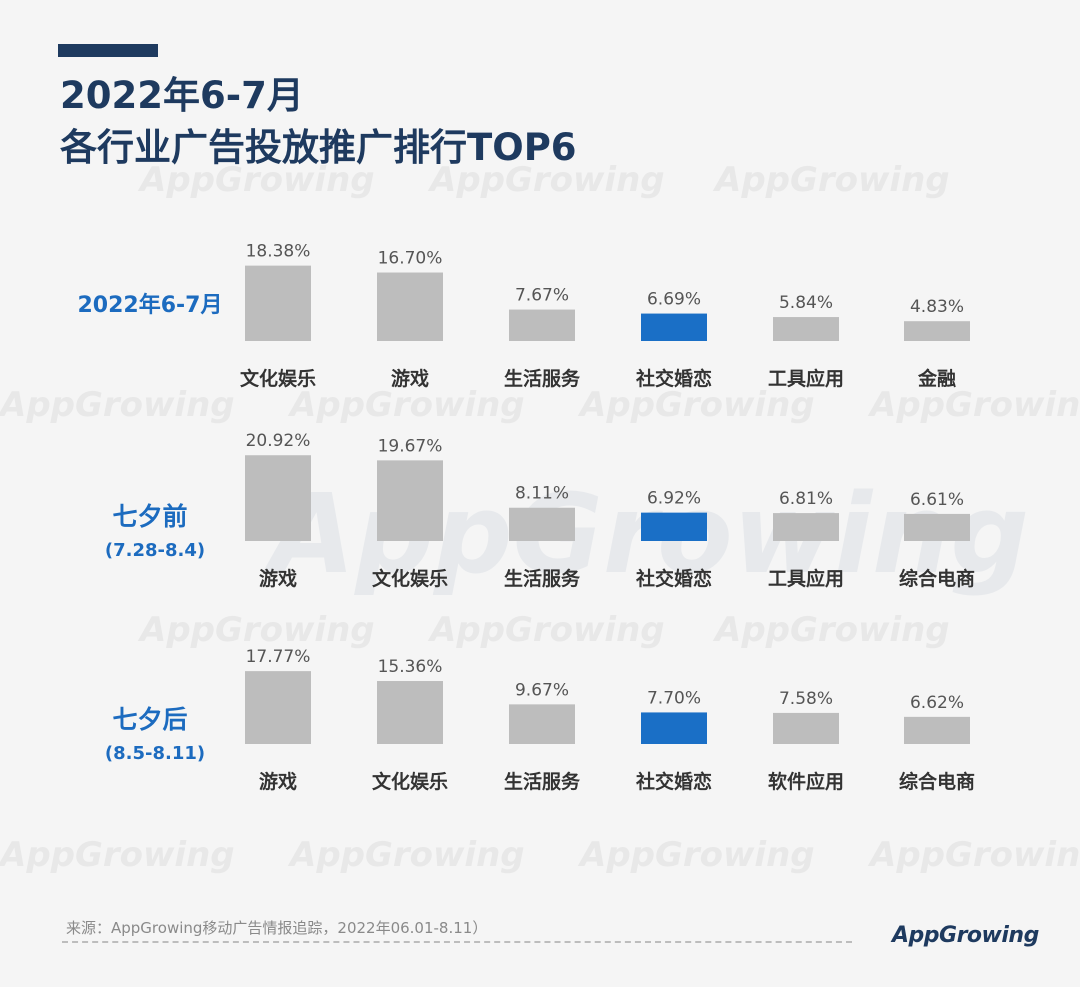 The image size is (1080, 987). I want to click on value-label: 4.83%, so click(937, 307).